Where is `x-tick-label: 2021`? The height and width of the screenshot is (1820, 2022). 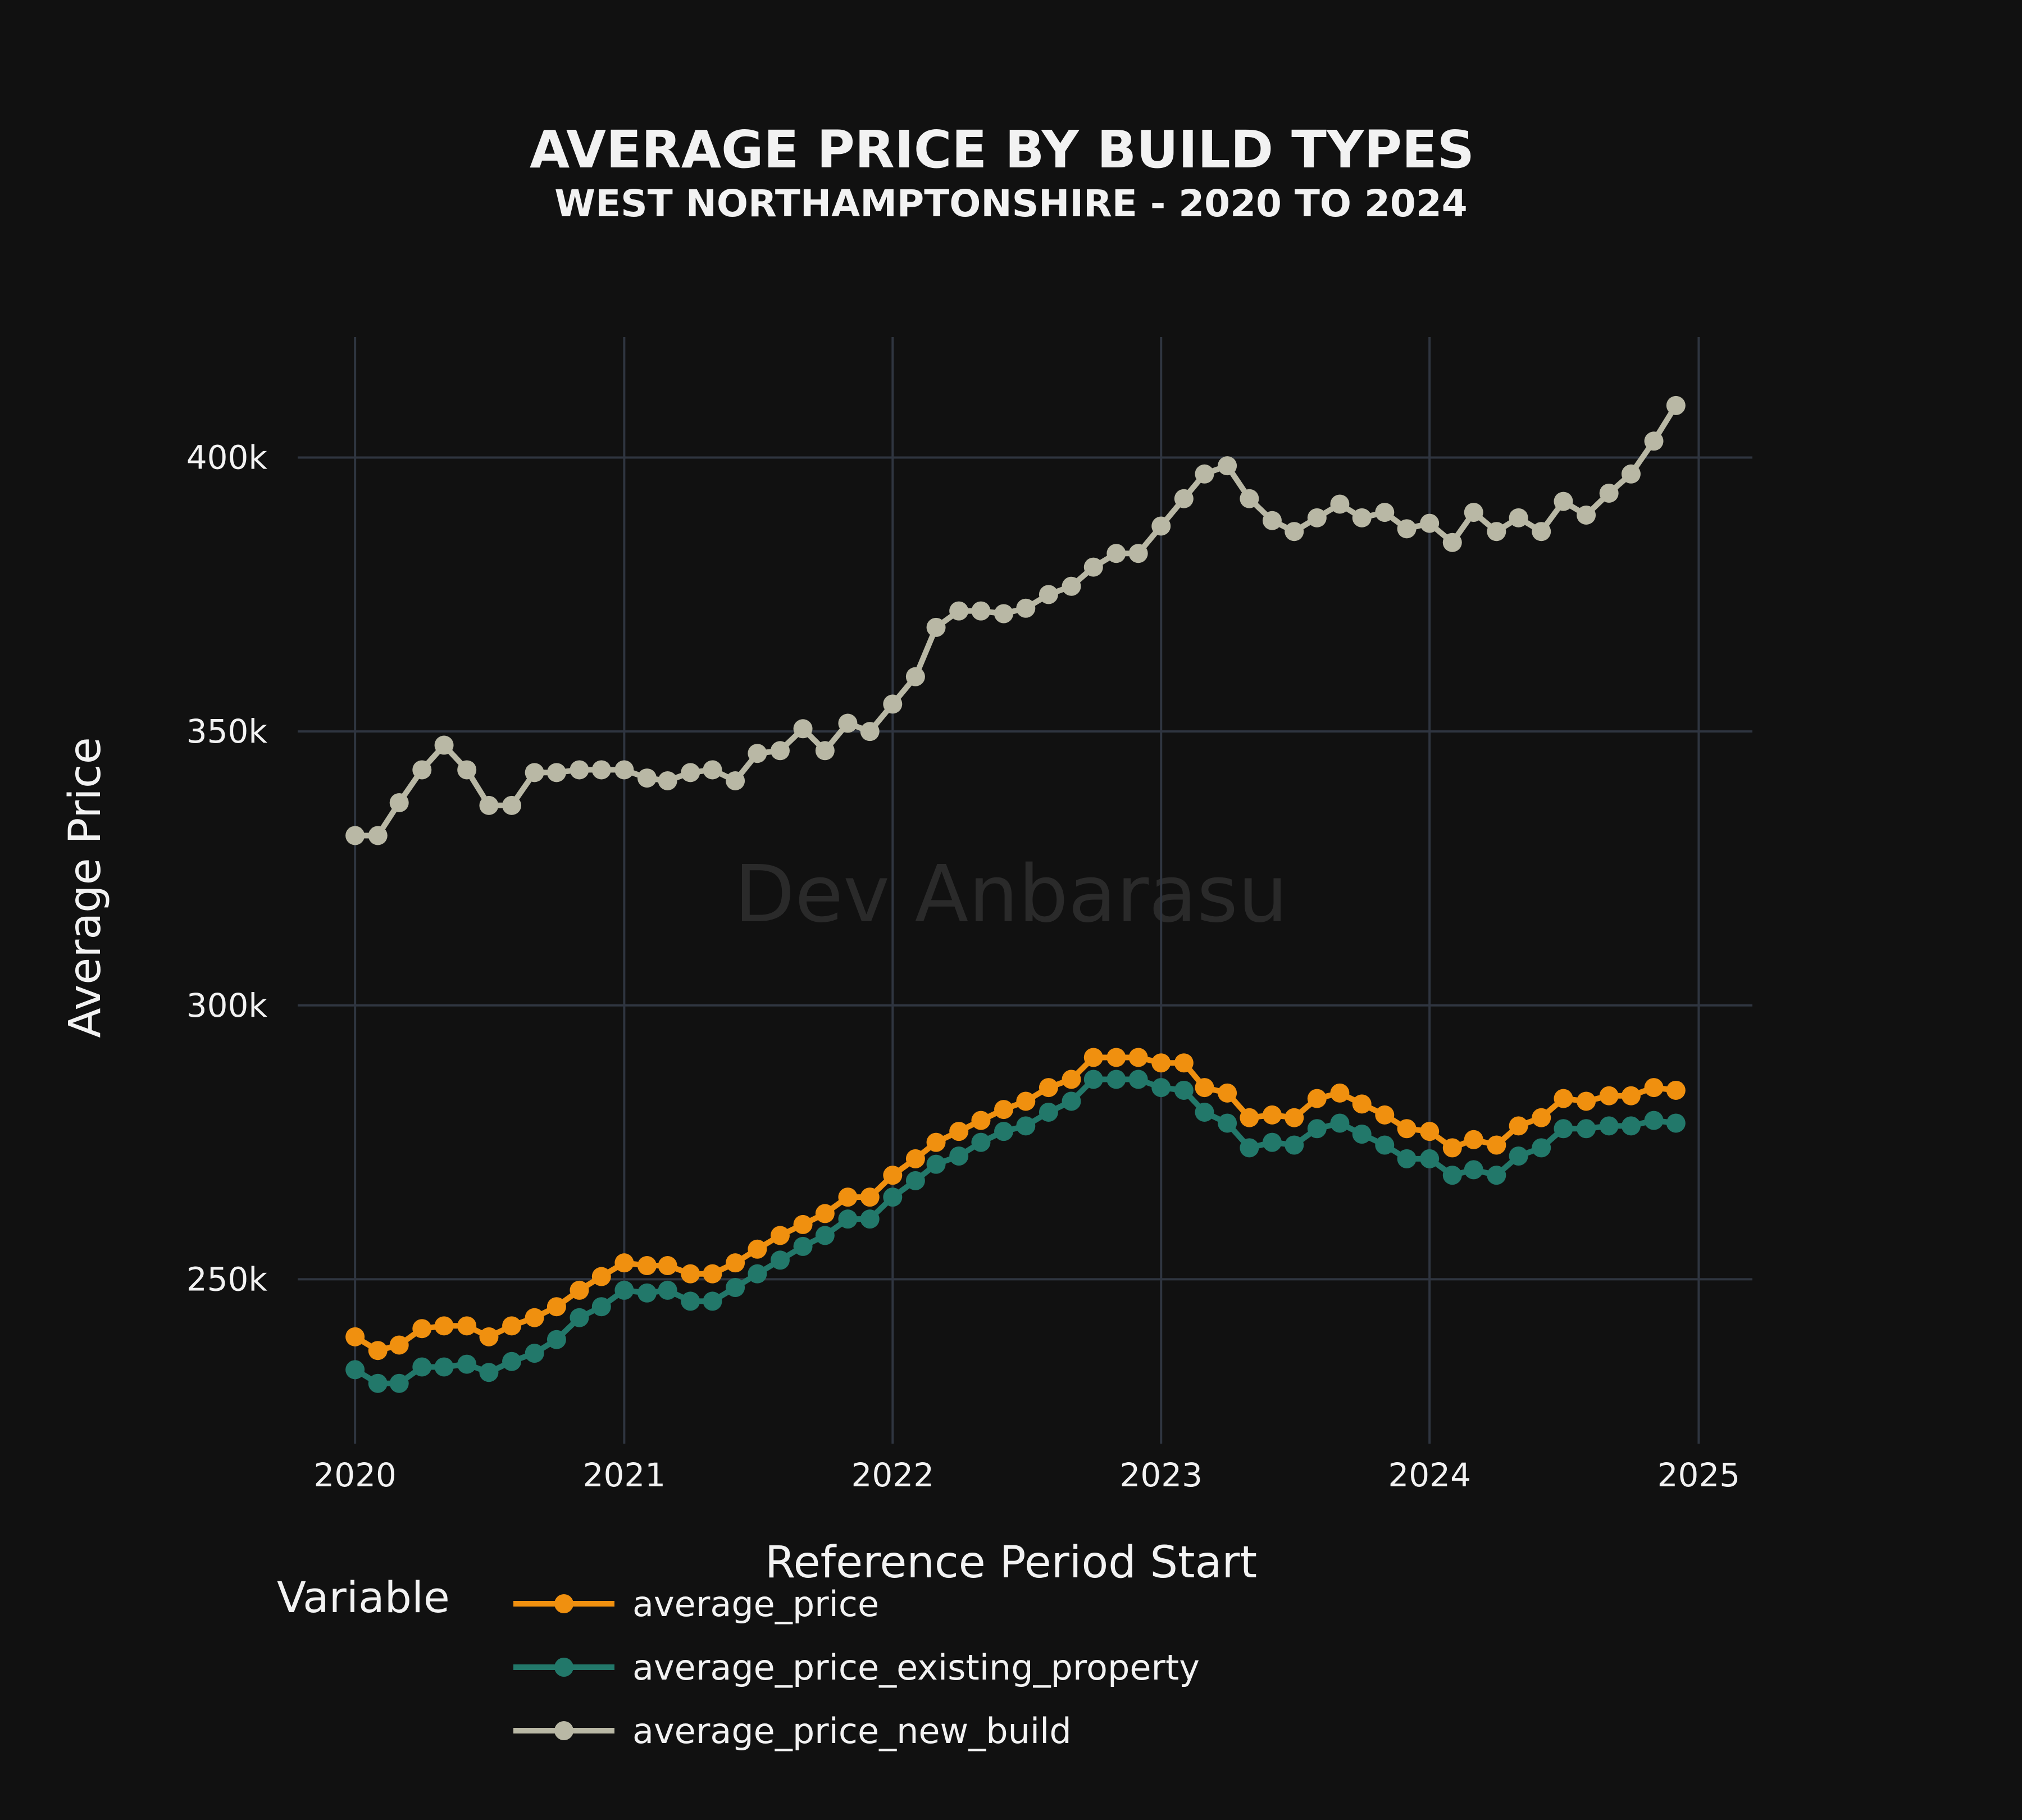 x-tick-label: 2021 is located at coordinates (624, 1475).